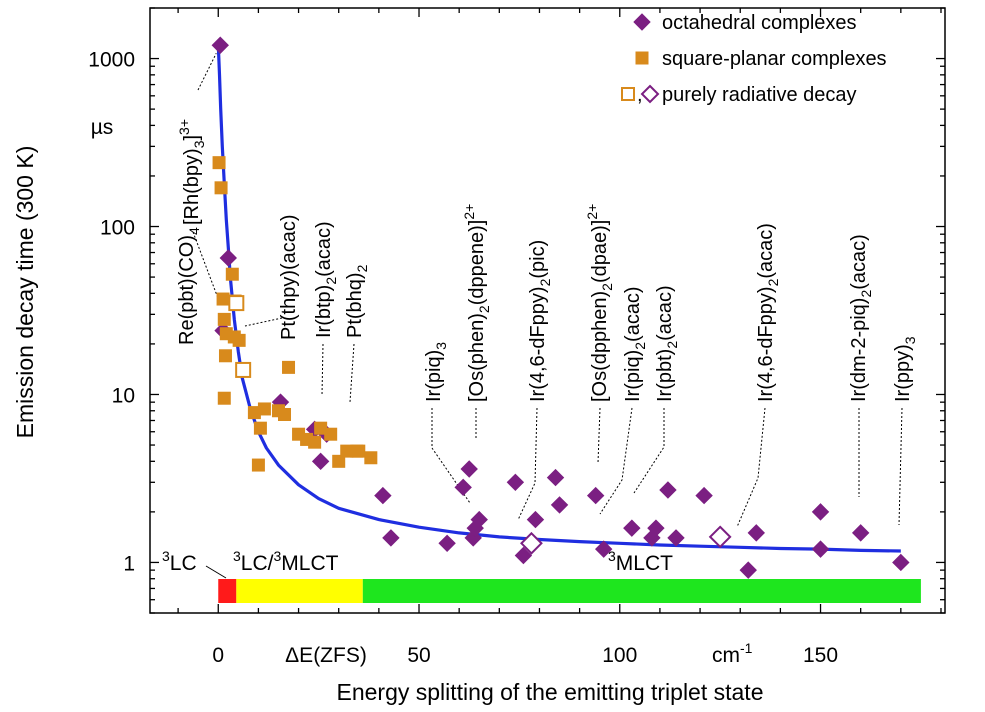 The width and height of the screenshot is (985, 712). Describe the element at coordinates (774, 59) in the screenshot. I see `legend-label: square-planar complexes` at that location.